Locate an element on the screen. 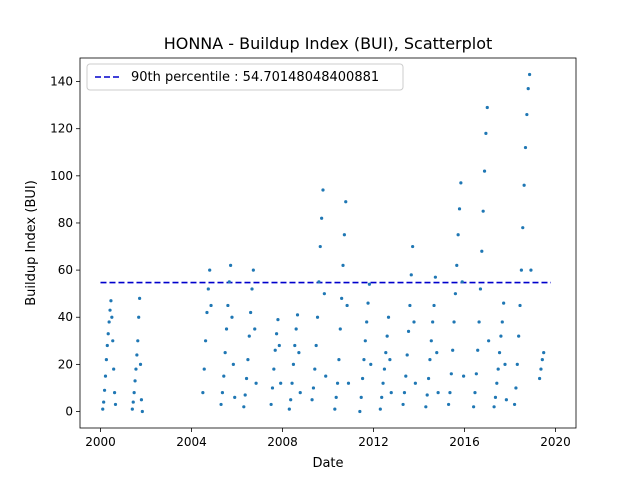 The width and height of the screenshot is (640, 480). x-tick: 2016 is located at coordinates (464, 438).